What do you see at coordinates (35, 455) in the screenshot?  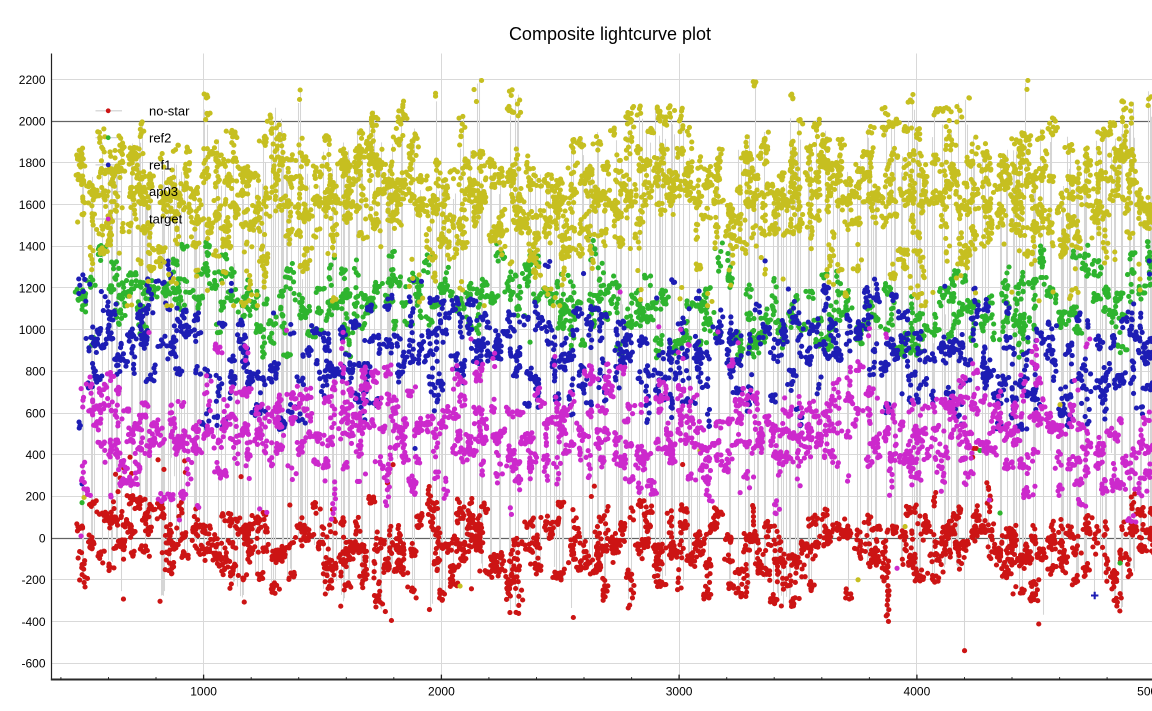 I see `svg-text: 400` at bounding box center [35, 455].